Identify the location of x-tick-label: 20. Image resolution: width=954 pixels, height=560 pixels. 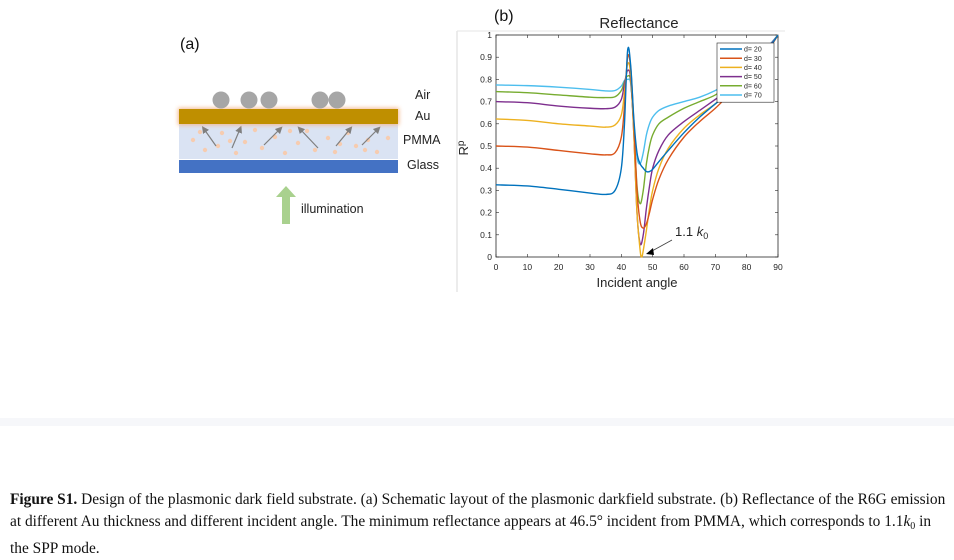
(559, 267).